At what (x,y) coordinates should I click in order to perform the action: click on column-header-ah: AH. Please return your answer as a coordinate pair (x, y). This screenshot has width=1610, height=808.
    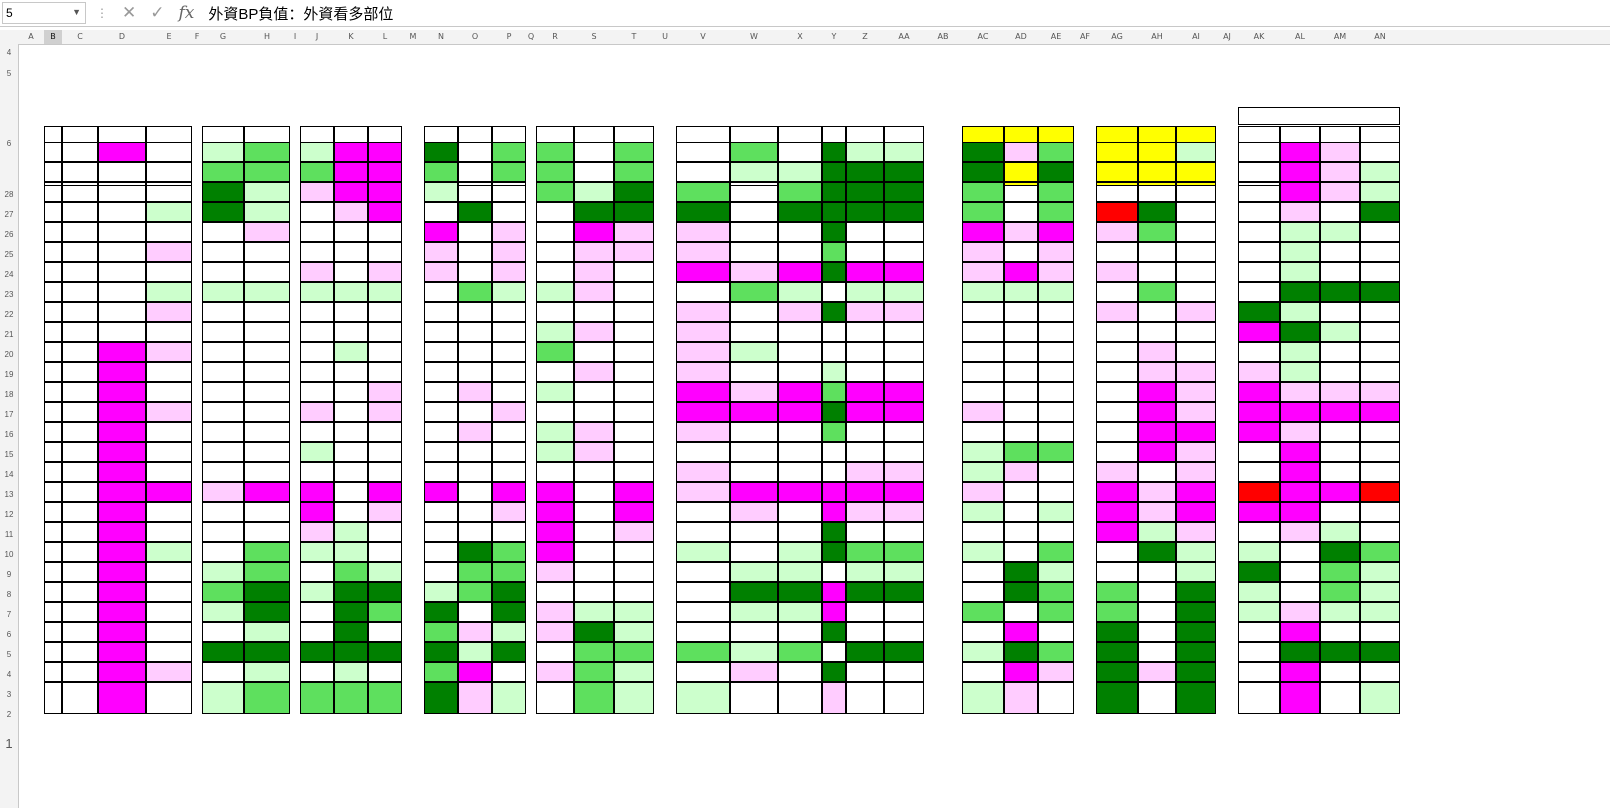
    Looking at the image, I should click on (1157, 36).